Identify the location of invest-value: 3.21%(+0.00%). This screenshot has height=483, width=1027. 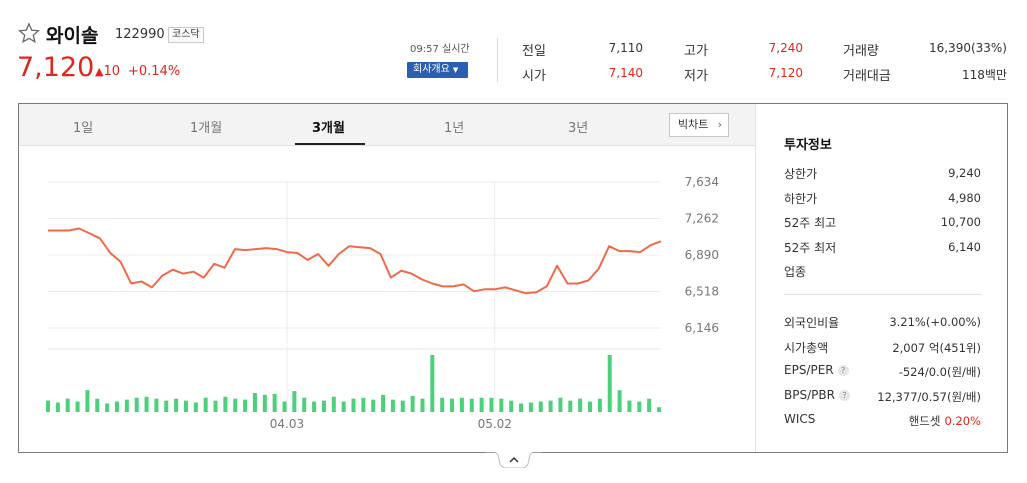
(935, 322).